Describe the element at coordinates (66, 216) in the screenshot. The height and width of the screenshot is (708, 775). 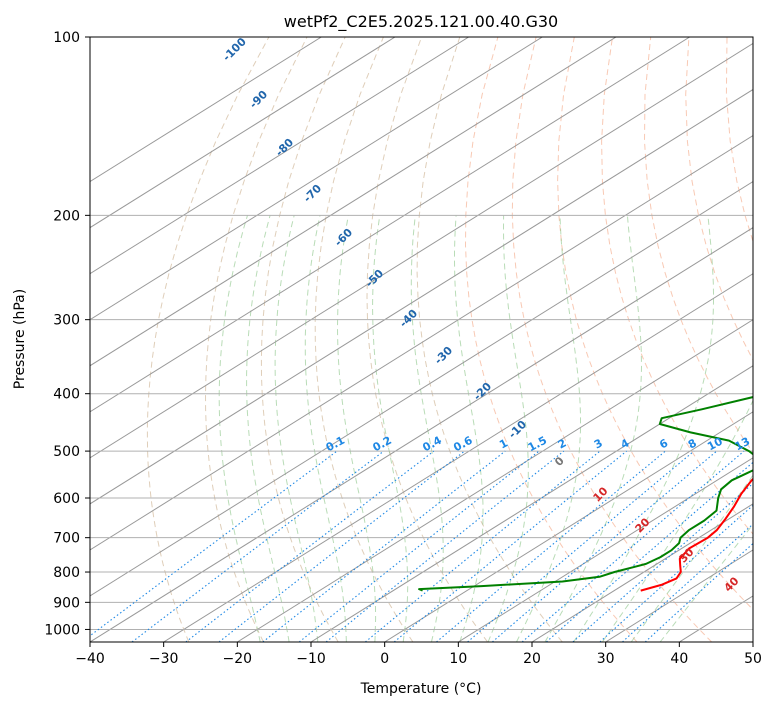
I see `y-tick-label: 200` at that location.